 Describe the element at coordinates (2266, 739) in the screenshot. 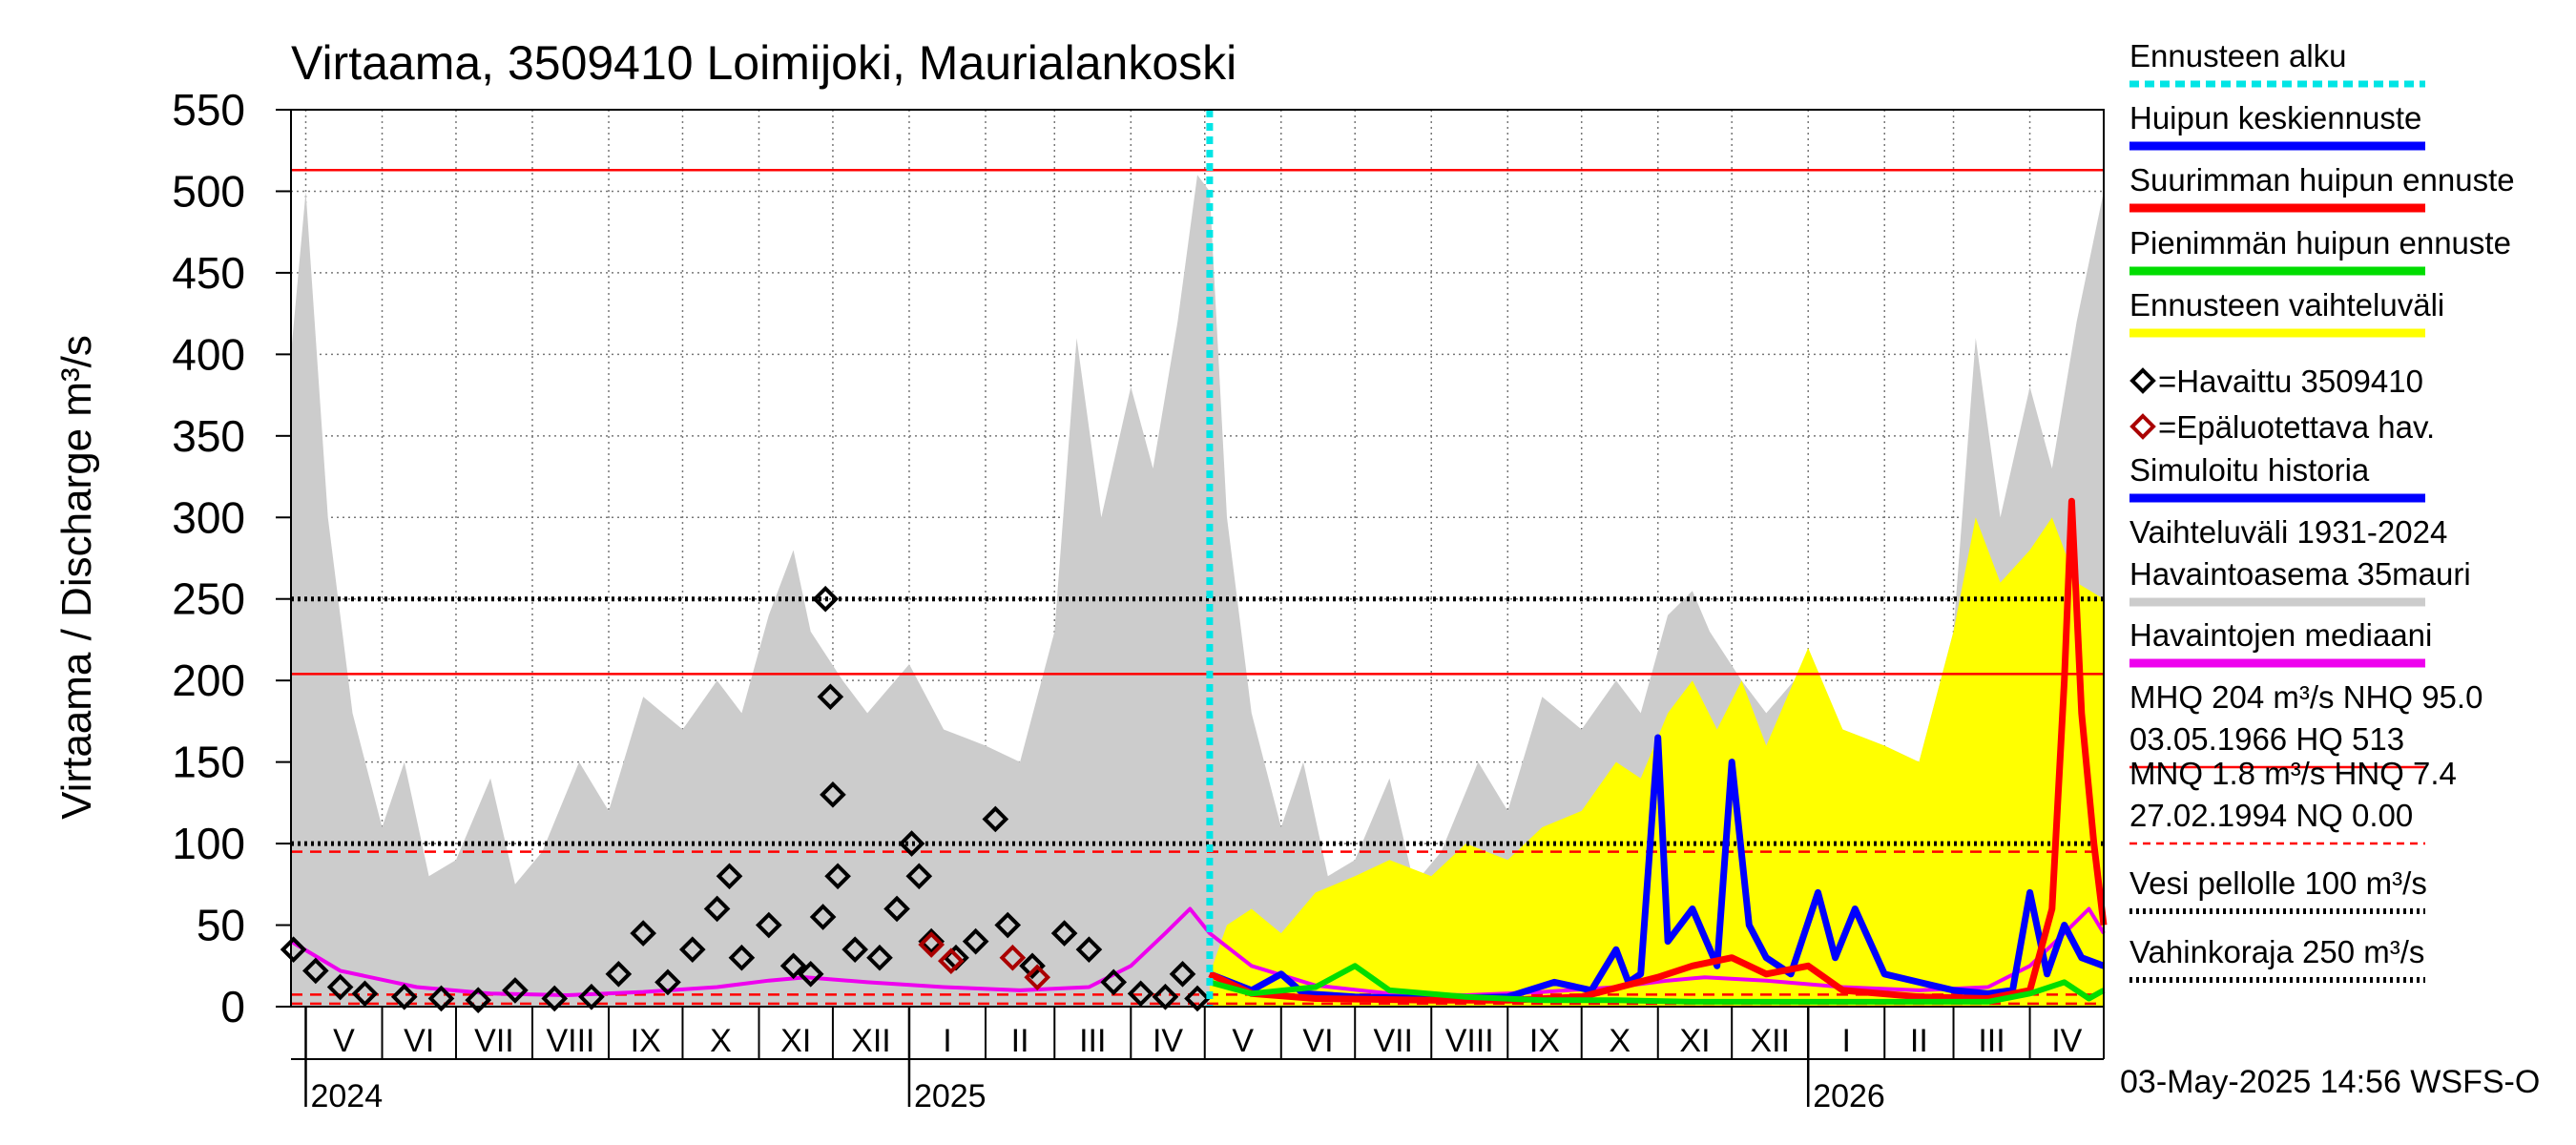

I see `legend-label-2: 03.05.1966 HQ 513` at that location.